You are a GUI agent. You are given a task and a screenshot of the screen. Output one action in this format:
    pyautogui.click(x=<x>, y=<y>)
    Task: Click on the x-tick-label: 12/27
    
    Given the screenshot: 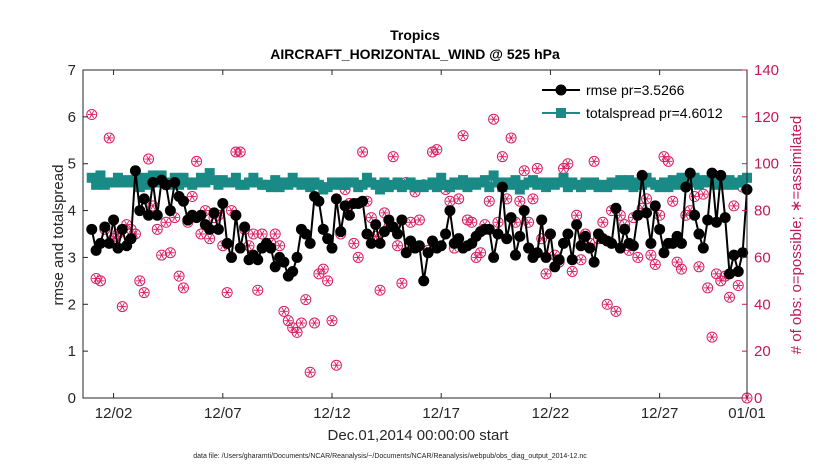 What is the action you would take?
    pyautogui.click(x=660, y=413)
    